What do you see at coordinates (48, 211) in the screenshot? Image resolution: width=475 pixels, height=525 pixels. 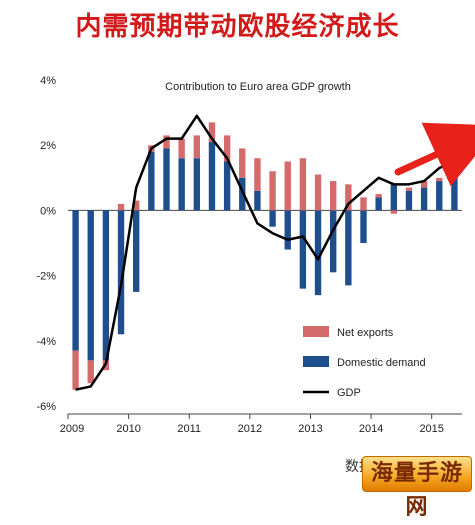 I see `y-tick-label: 0%` at bounding box center [48, 211].